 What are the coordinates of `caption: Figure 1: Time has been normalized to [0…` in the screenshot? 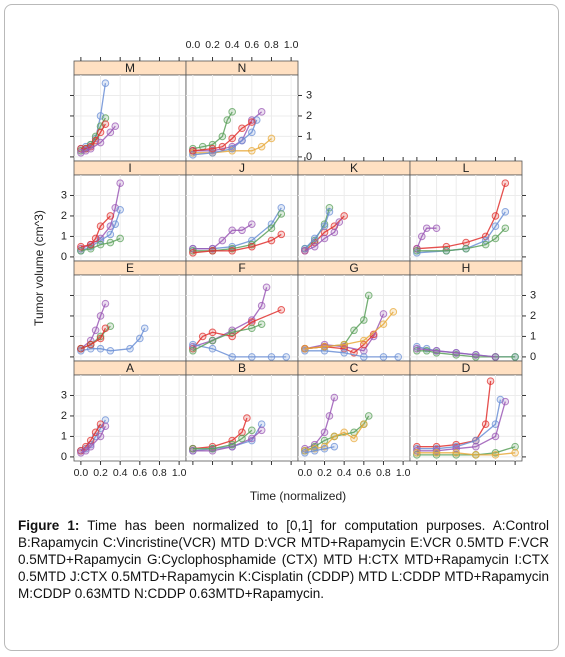 It's located at (283, 559).